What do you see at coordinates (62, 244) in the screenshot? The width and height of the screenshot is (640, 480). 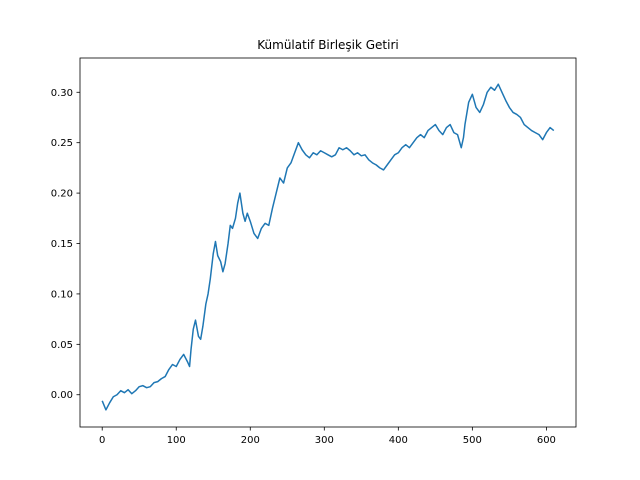 I see `y-tick-label: 0.15` at bounding box center [62, 244].